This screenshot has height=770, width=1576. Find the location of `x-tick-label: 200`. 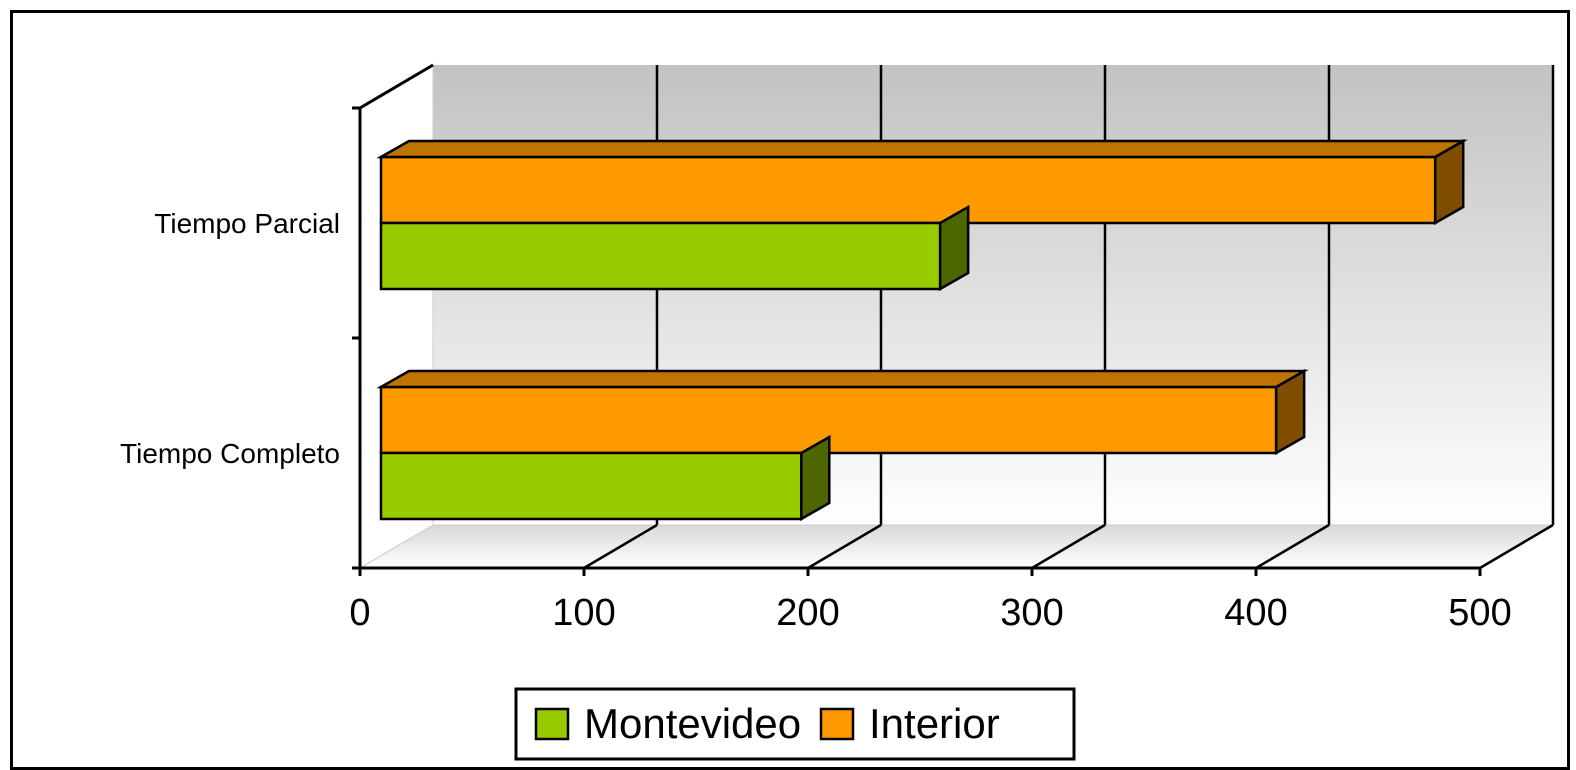

x-tick-label: 200 is located at coordinates (807, 613).